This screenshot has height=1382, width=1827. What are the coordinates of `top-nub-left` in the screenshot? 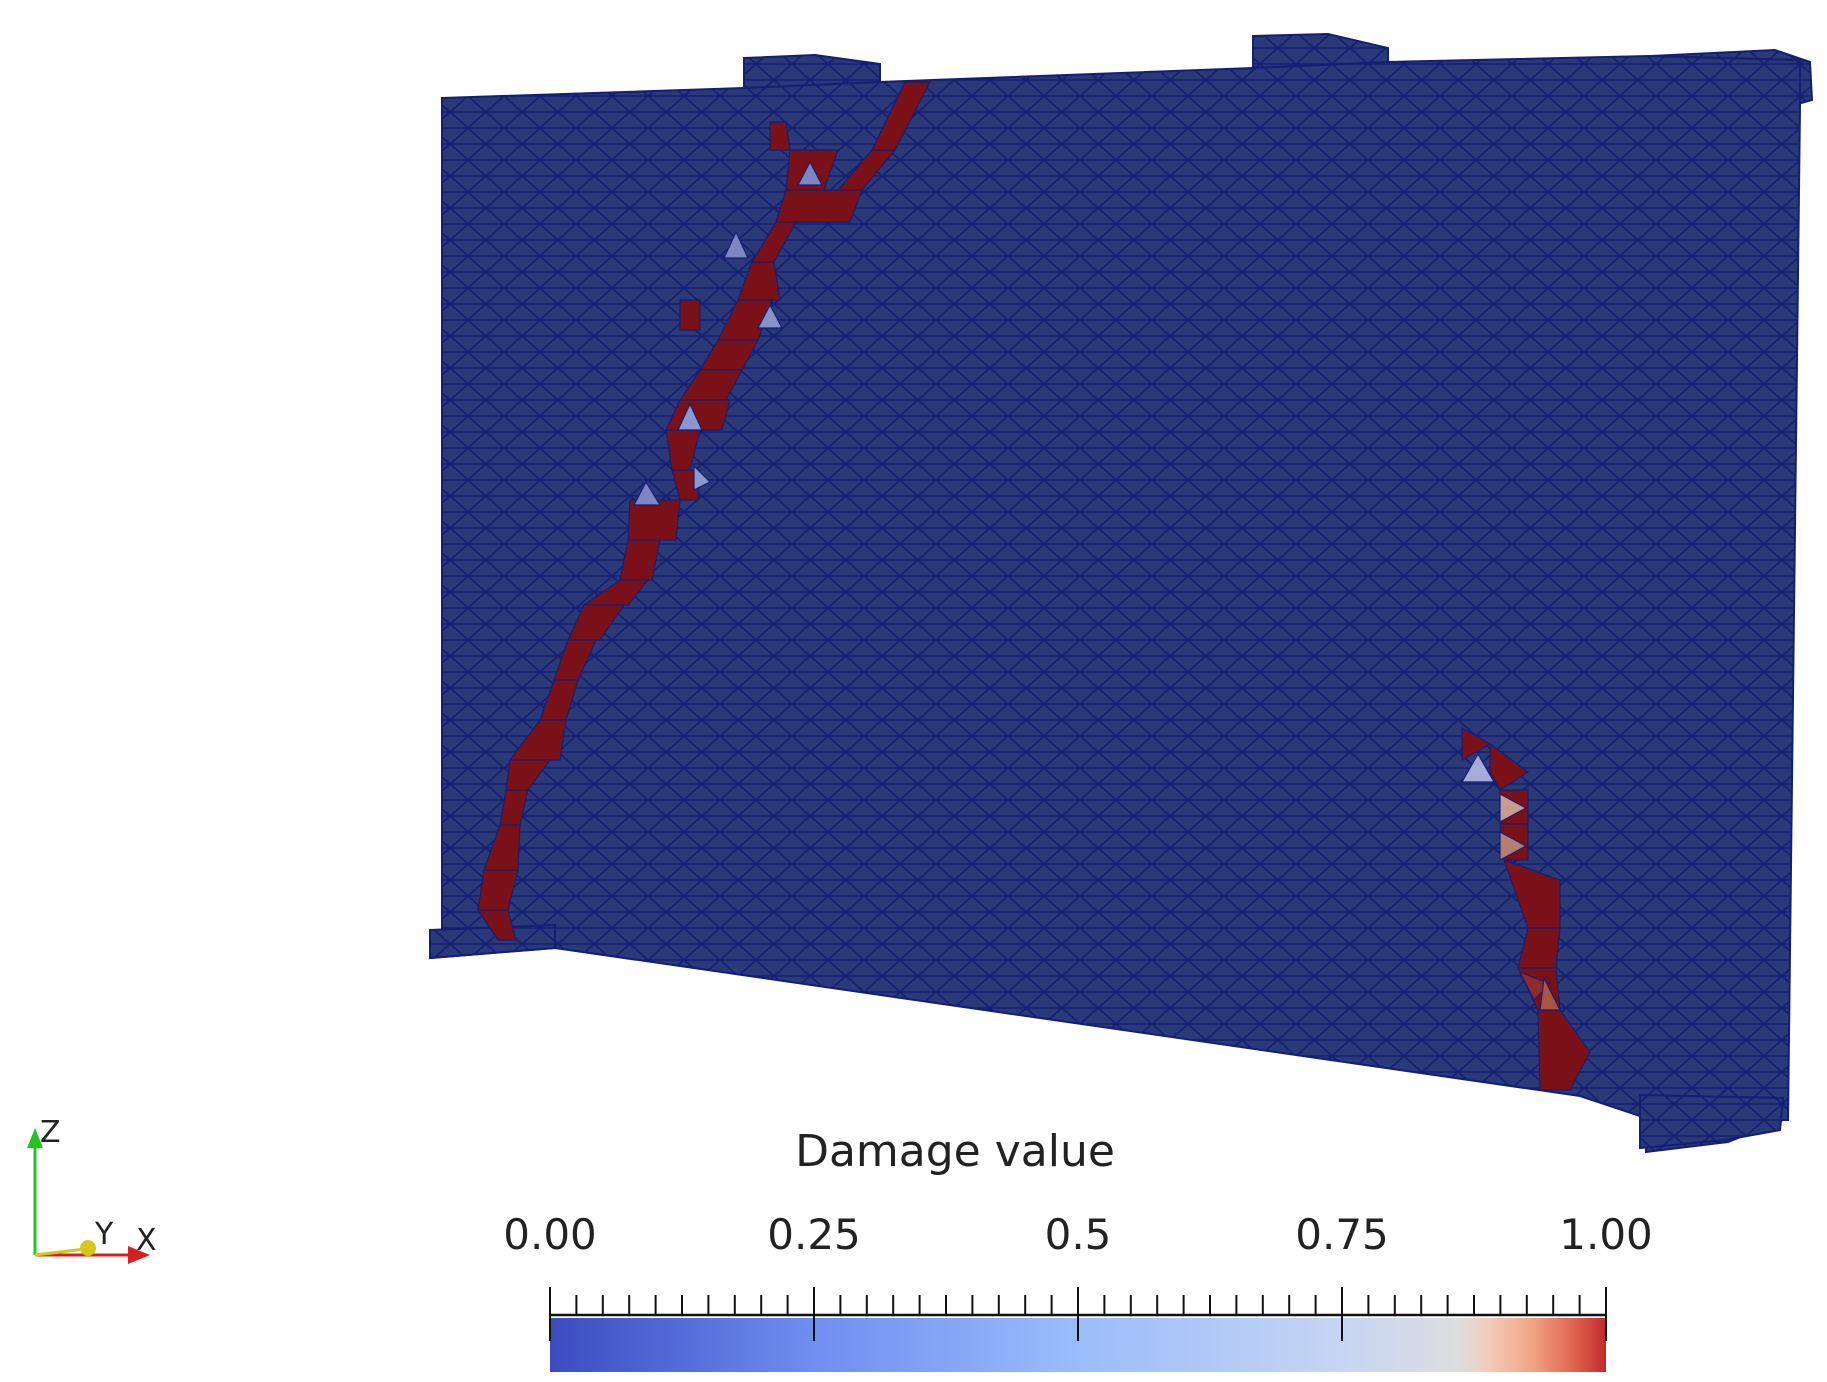 It's located at (812, 72).